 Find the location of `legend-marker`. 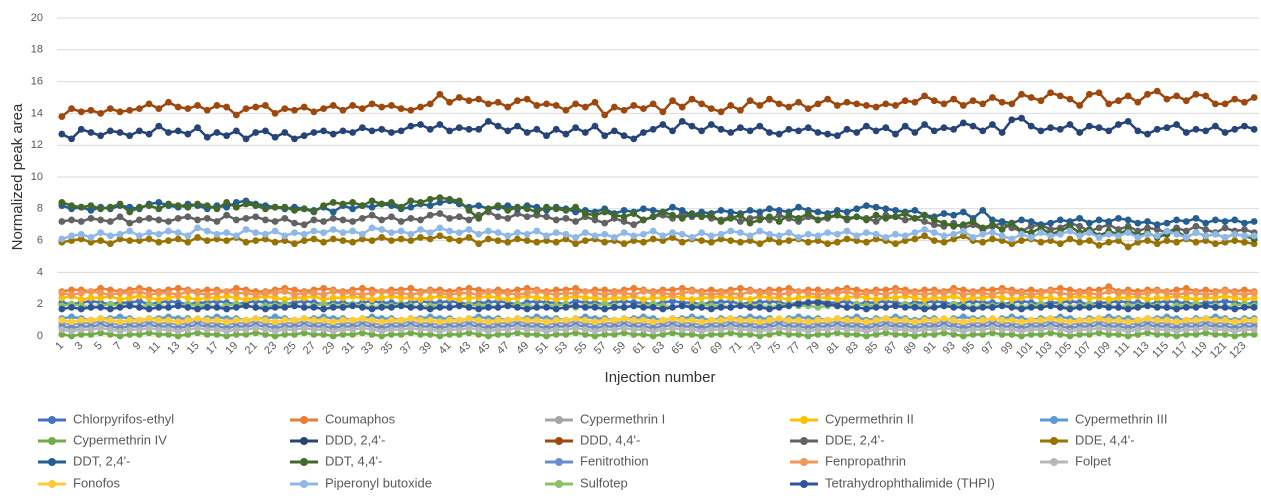

legend-marker is located at coordinates (559, 462).